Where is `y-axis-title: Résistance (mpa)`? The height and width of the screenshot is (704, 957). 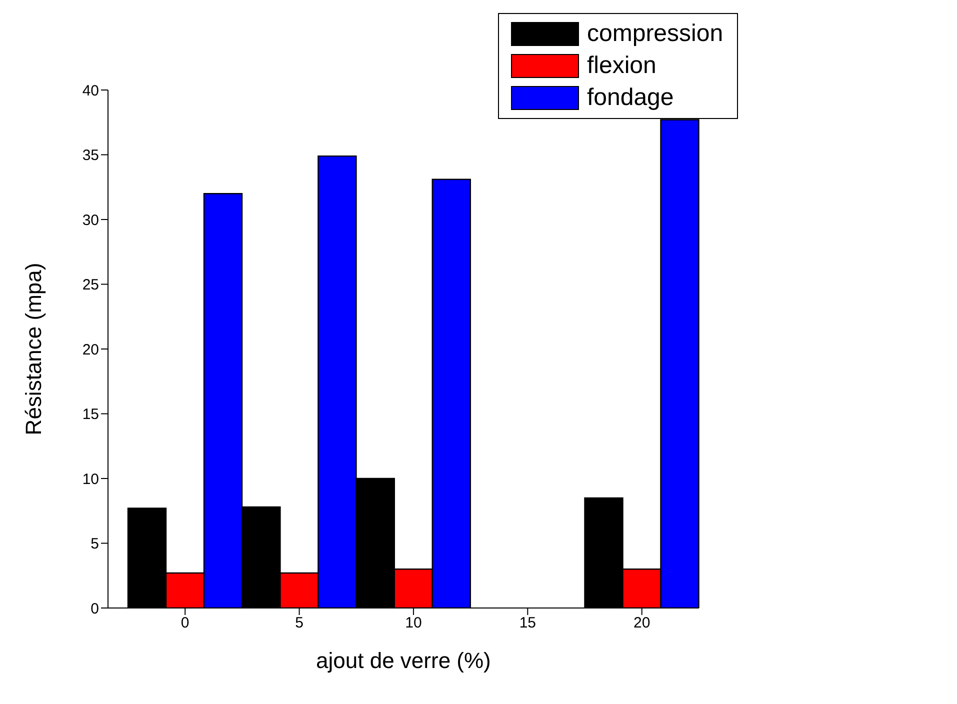
y-axis-title: Résistance (mpa) is located at coordinates (33, 349).